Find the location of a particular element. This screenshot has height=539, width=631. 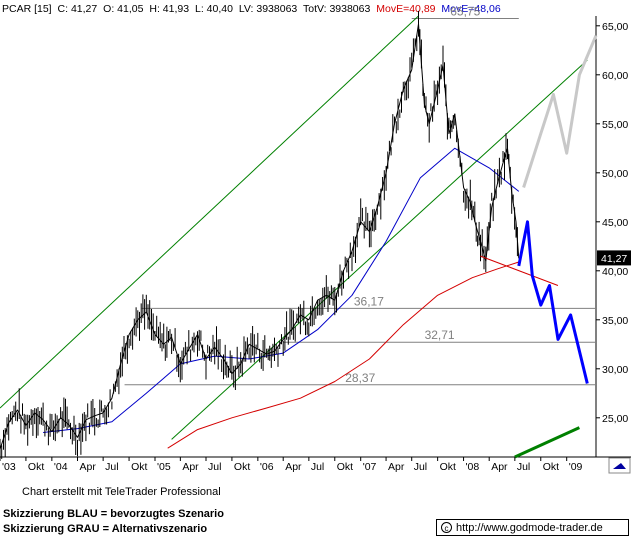

scenario-grey-path is located at coordinates (560, 111).